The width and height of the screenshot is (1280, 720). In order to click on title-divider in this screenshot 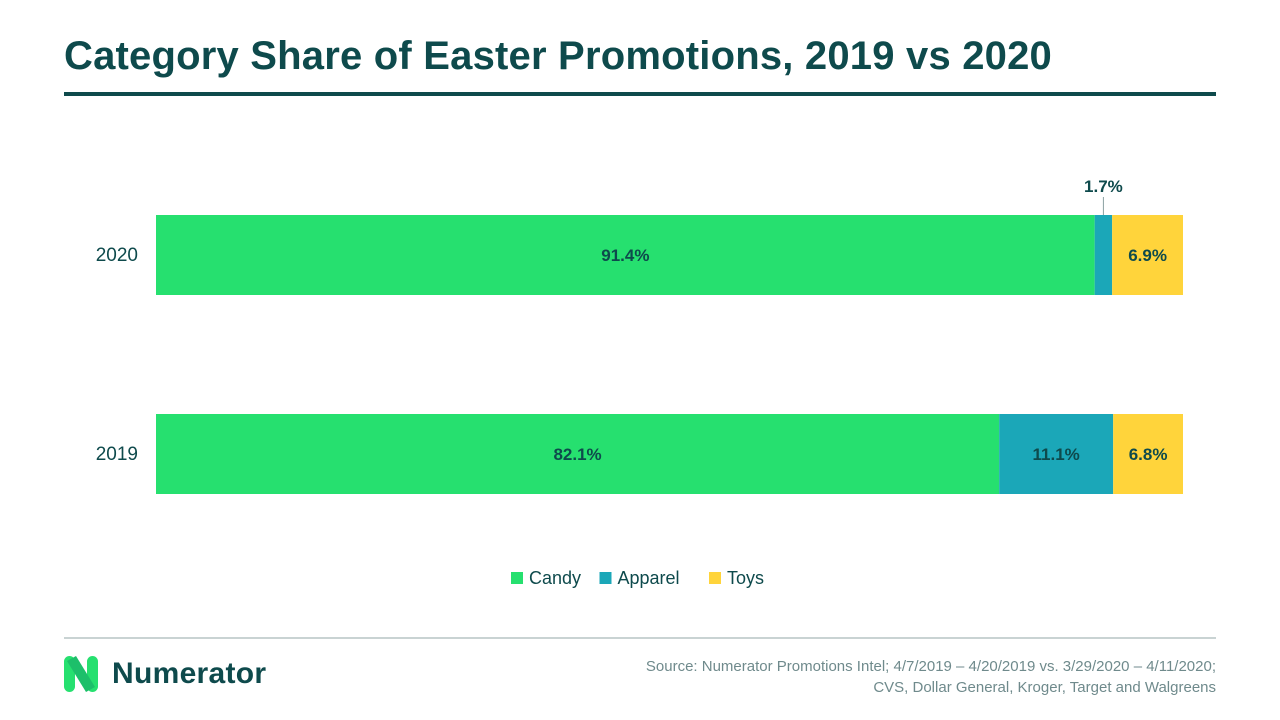, I will do `click(640, 94)`.